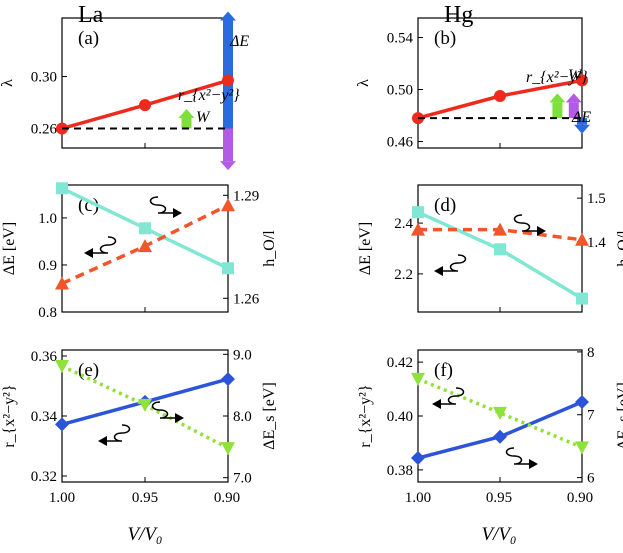 The height and width of the screenshot is (553, 623). I want to click on y-tick-label: 0.9, so click(47, 266).